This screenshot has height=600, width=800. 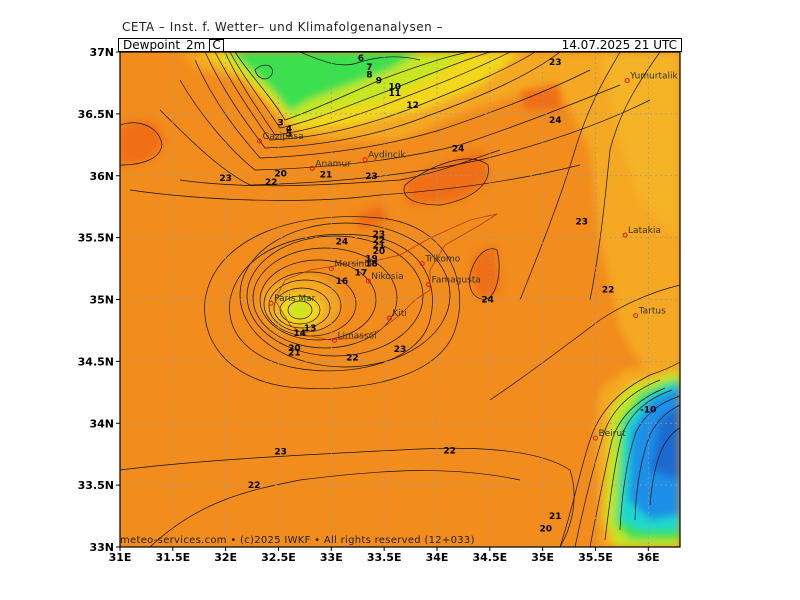 What do you see at coordinates (225, 557) in the screenshot?
I see `lon-tick-label: 32E` at bounding box center [225, 557].